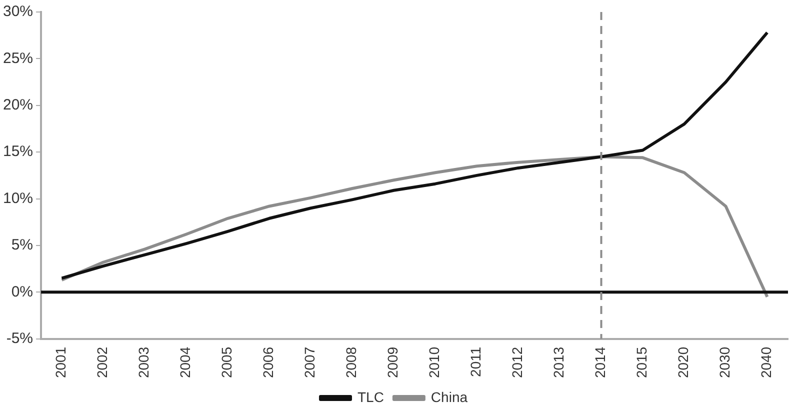  I want to click on x-tick-label: 2012, so click(517, 362).